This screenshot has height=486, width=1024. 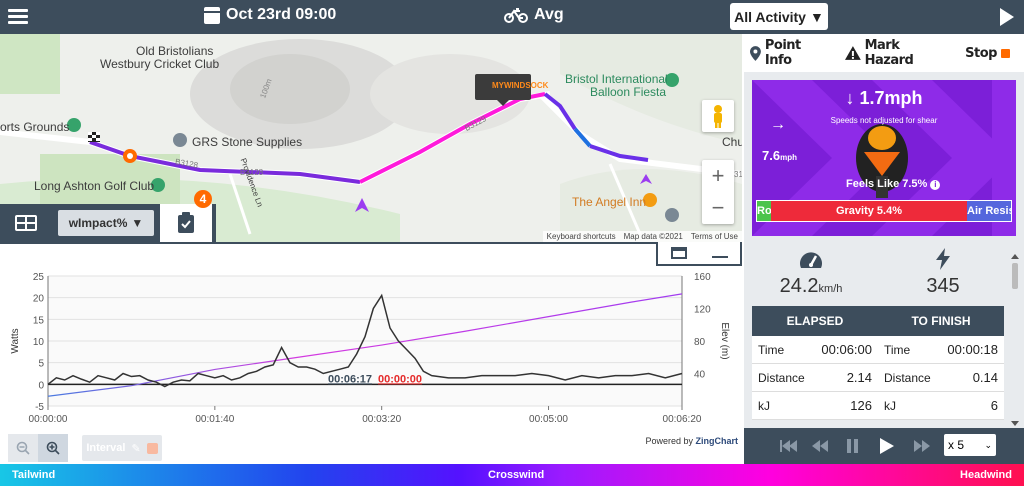 What do you see at coordinates (714, 236) in the screenshot?
I see `terms-link: Terms of Use` at bounding box center [714, 236].